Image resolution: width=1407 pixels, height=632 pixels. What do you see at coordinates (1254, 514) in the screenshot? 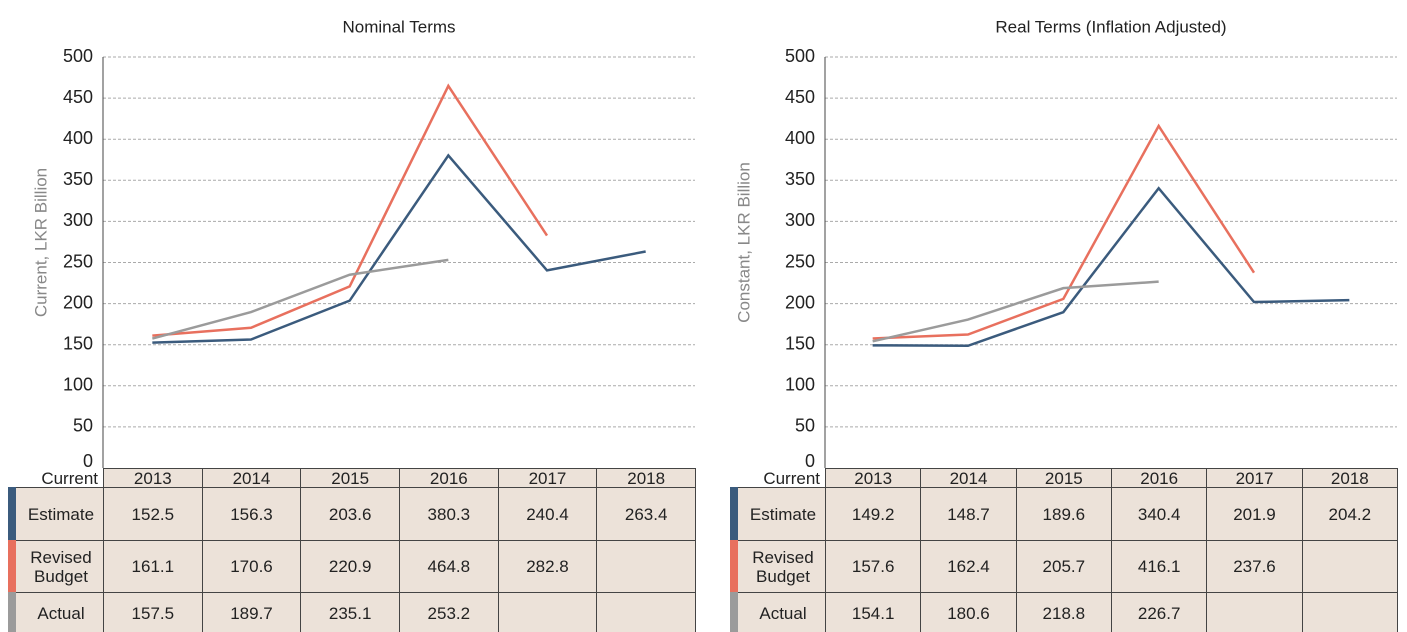
I see `value-cell: 201.9` at bounding box center [1254, 514].